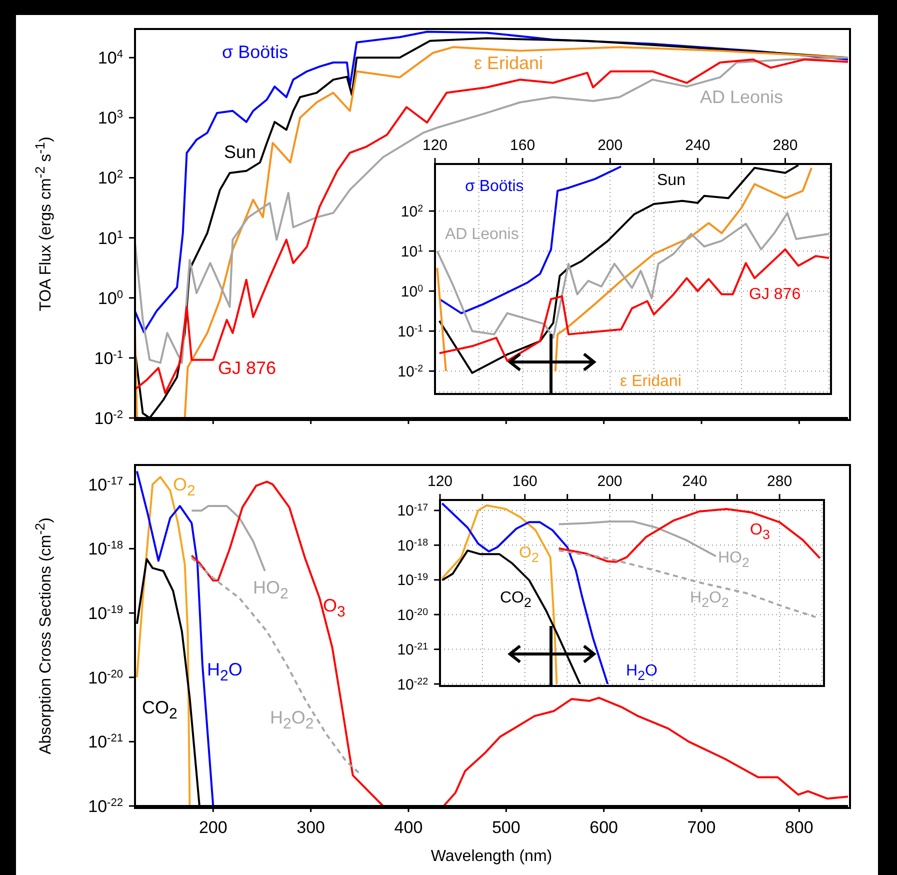 This screenshot has width=897, height=875. I want to click on y-tick-label: 10$^{4}$, so click(110, 58).